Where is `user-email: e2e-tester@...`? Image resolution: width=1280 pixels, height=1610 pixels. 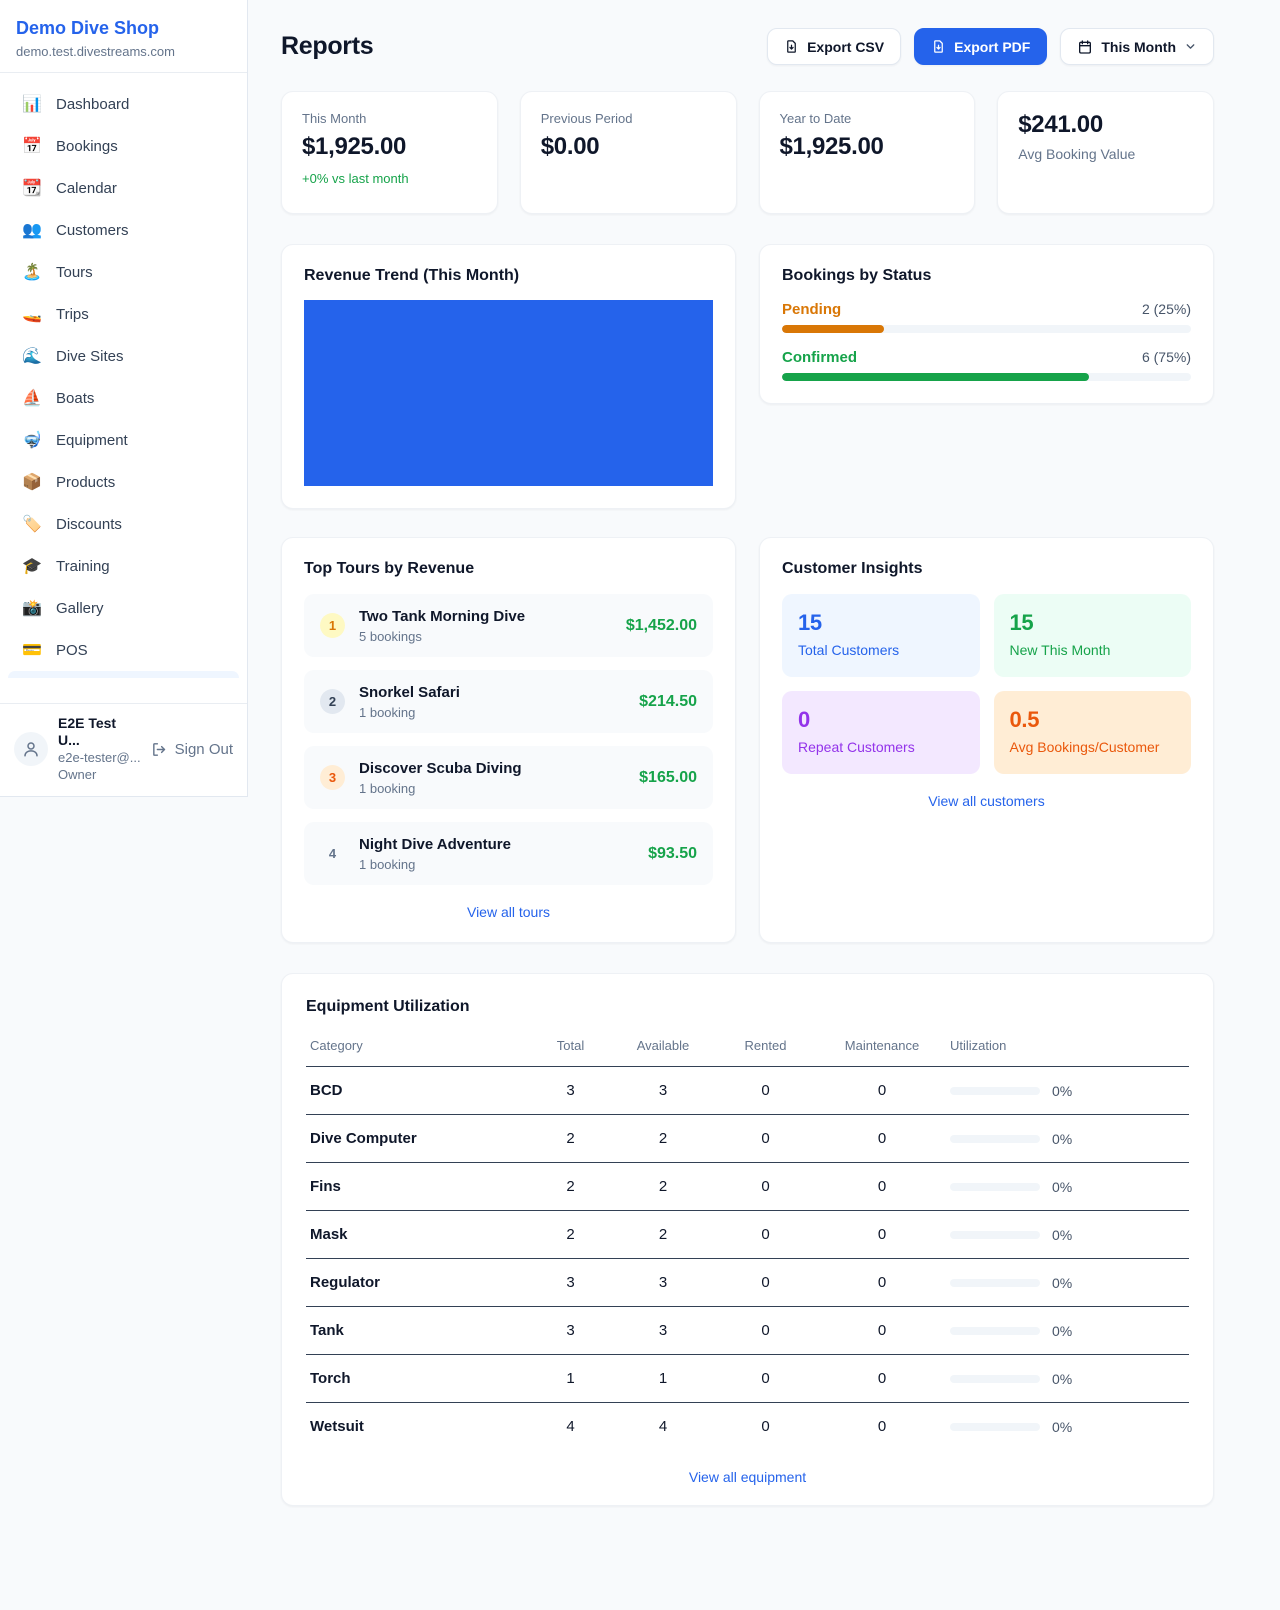
user-email: e2e-tester@... is located at coordinates (99, 757).